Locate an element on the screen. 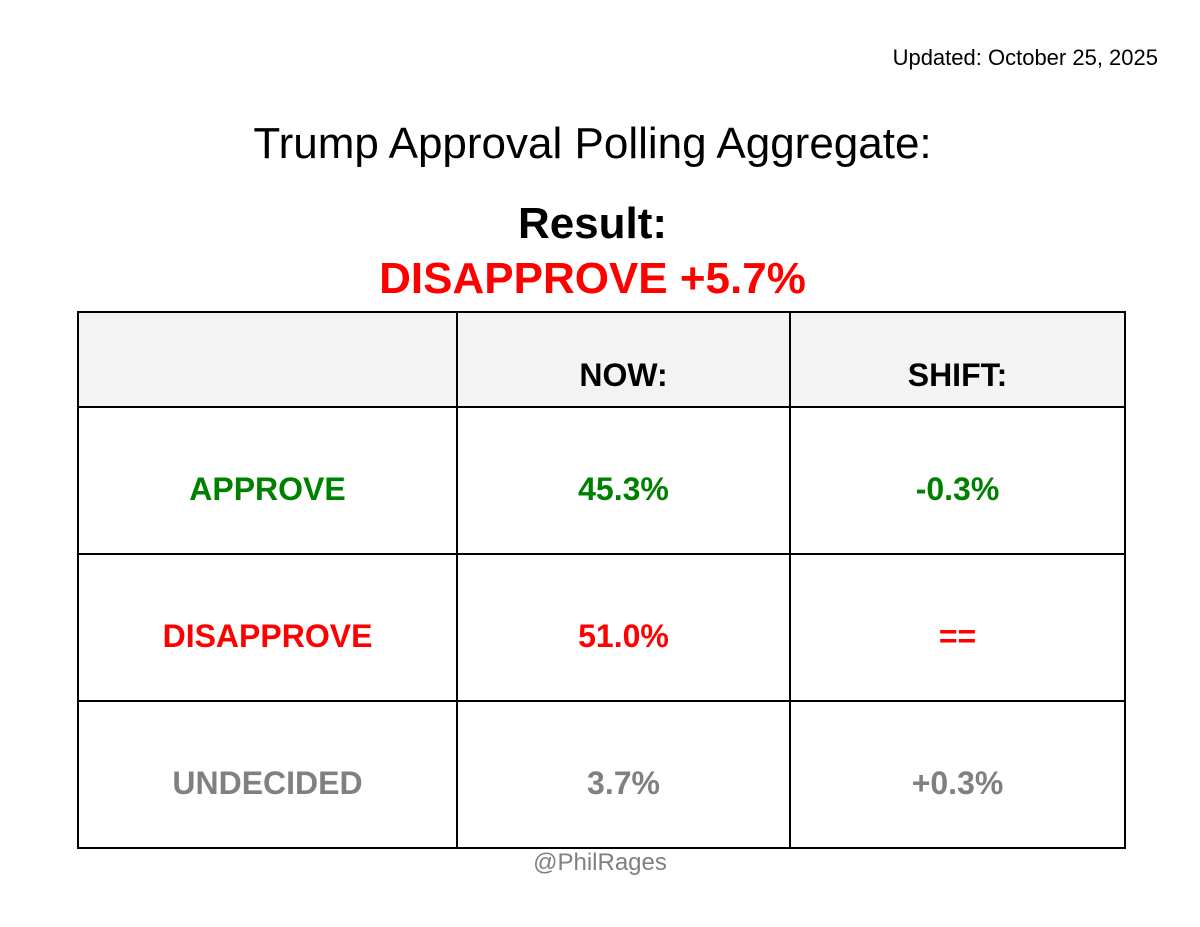 The width and height of the screenshot is (1200, 927). table-row-approve: APPROVE 45.3% -0.3% is located at coordinates (601, 480).